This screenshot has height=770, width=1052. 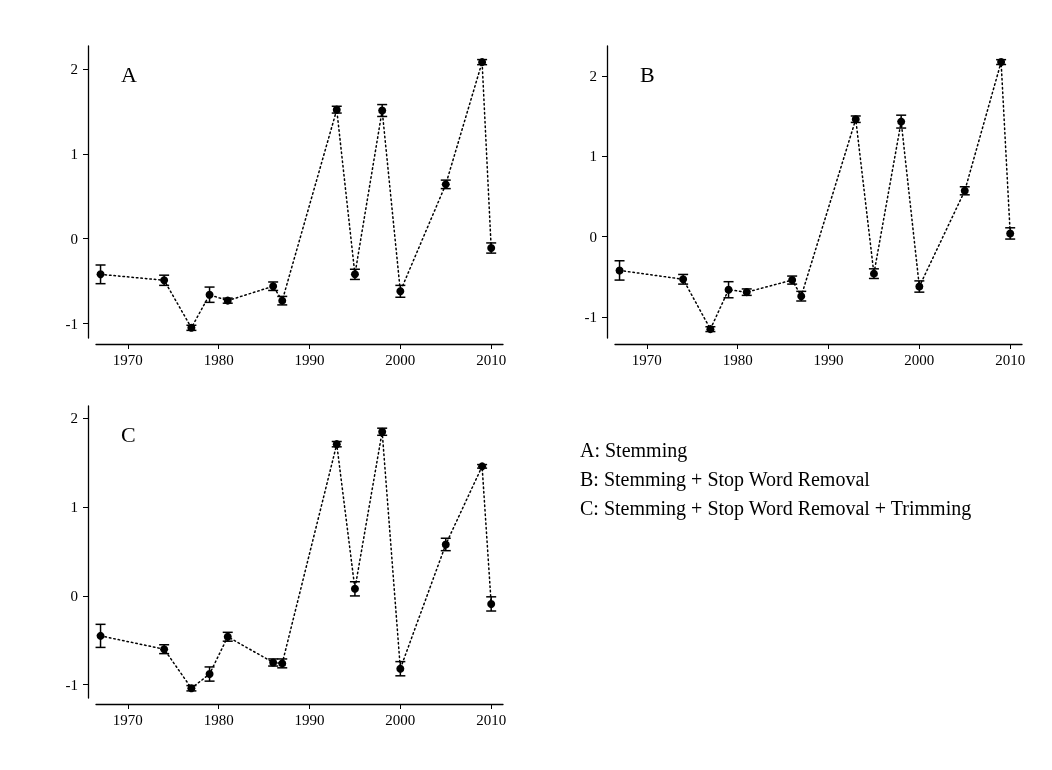 What do you see at coordinates (129, 74) in the screenshot?
I see `text: A` at bounding box center [129, 74].